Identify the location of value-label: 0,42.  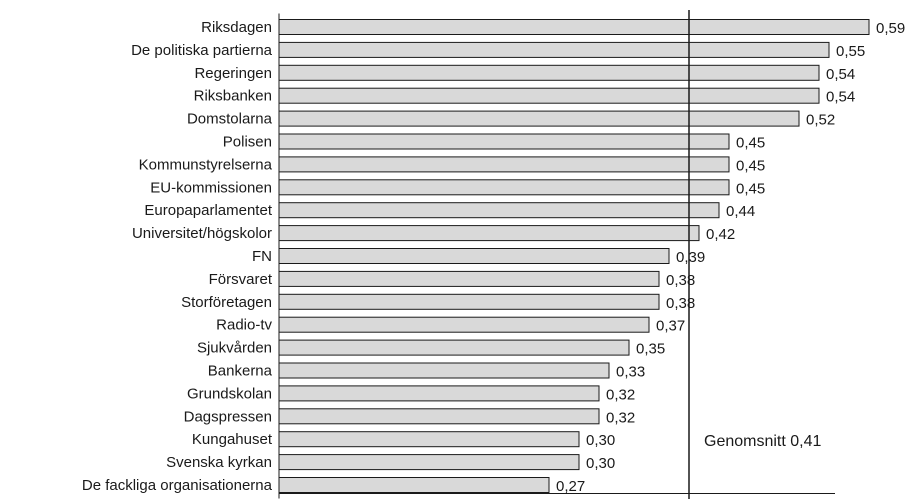
(720, 234).